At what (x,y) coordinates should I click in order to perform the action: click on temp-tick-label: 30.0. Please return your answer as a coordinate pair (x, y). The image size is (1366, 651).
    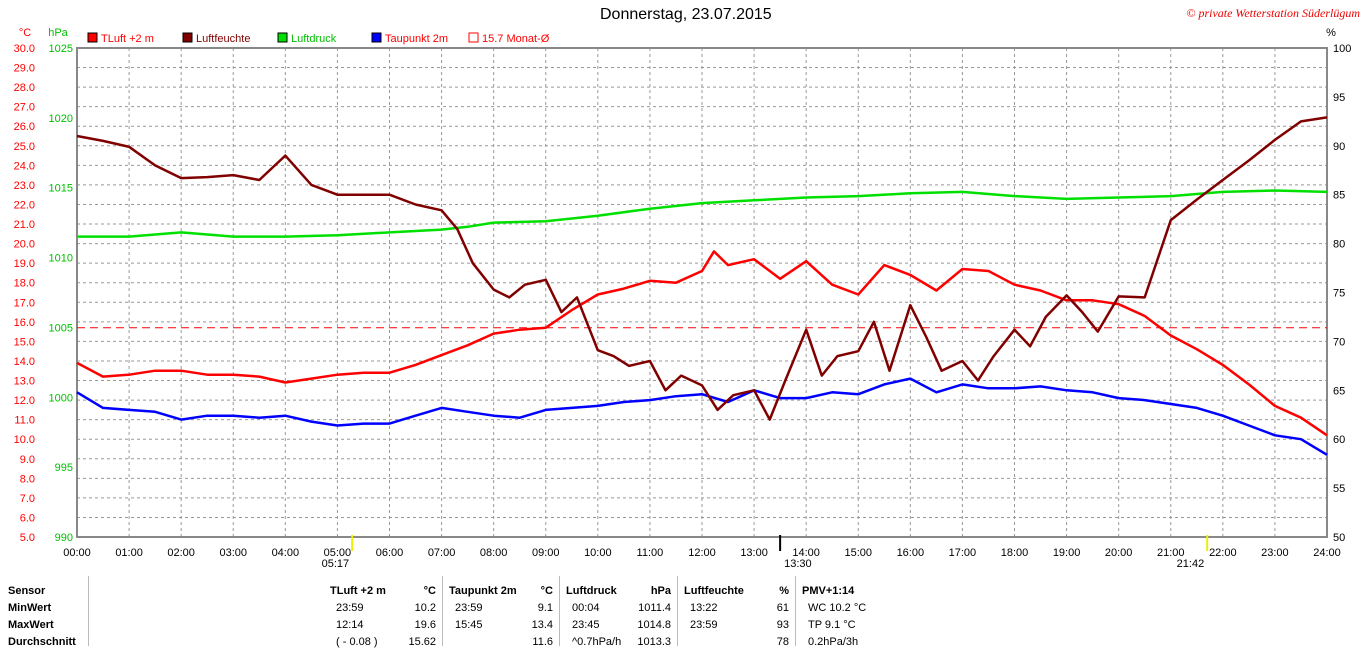
    Looking at the image, I should click on (24, 49).